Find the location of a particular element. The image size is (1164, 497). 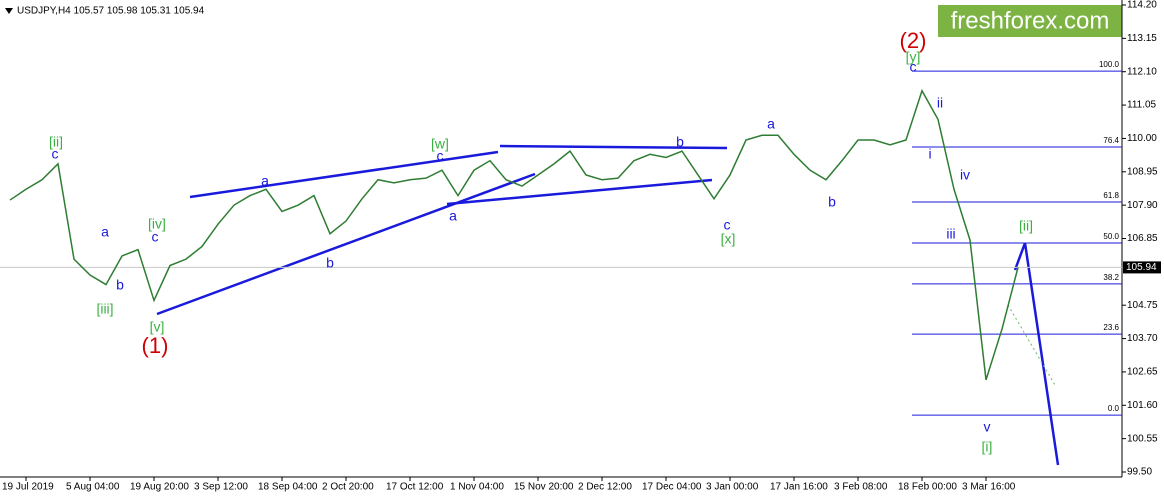

wave-label: (1) is located at coordinates (155, 345).